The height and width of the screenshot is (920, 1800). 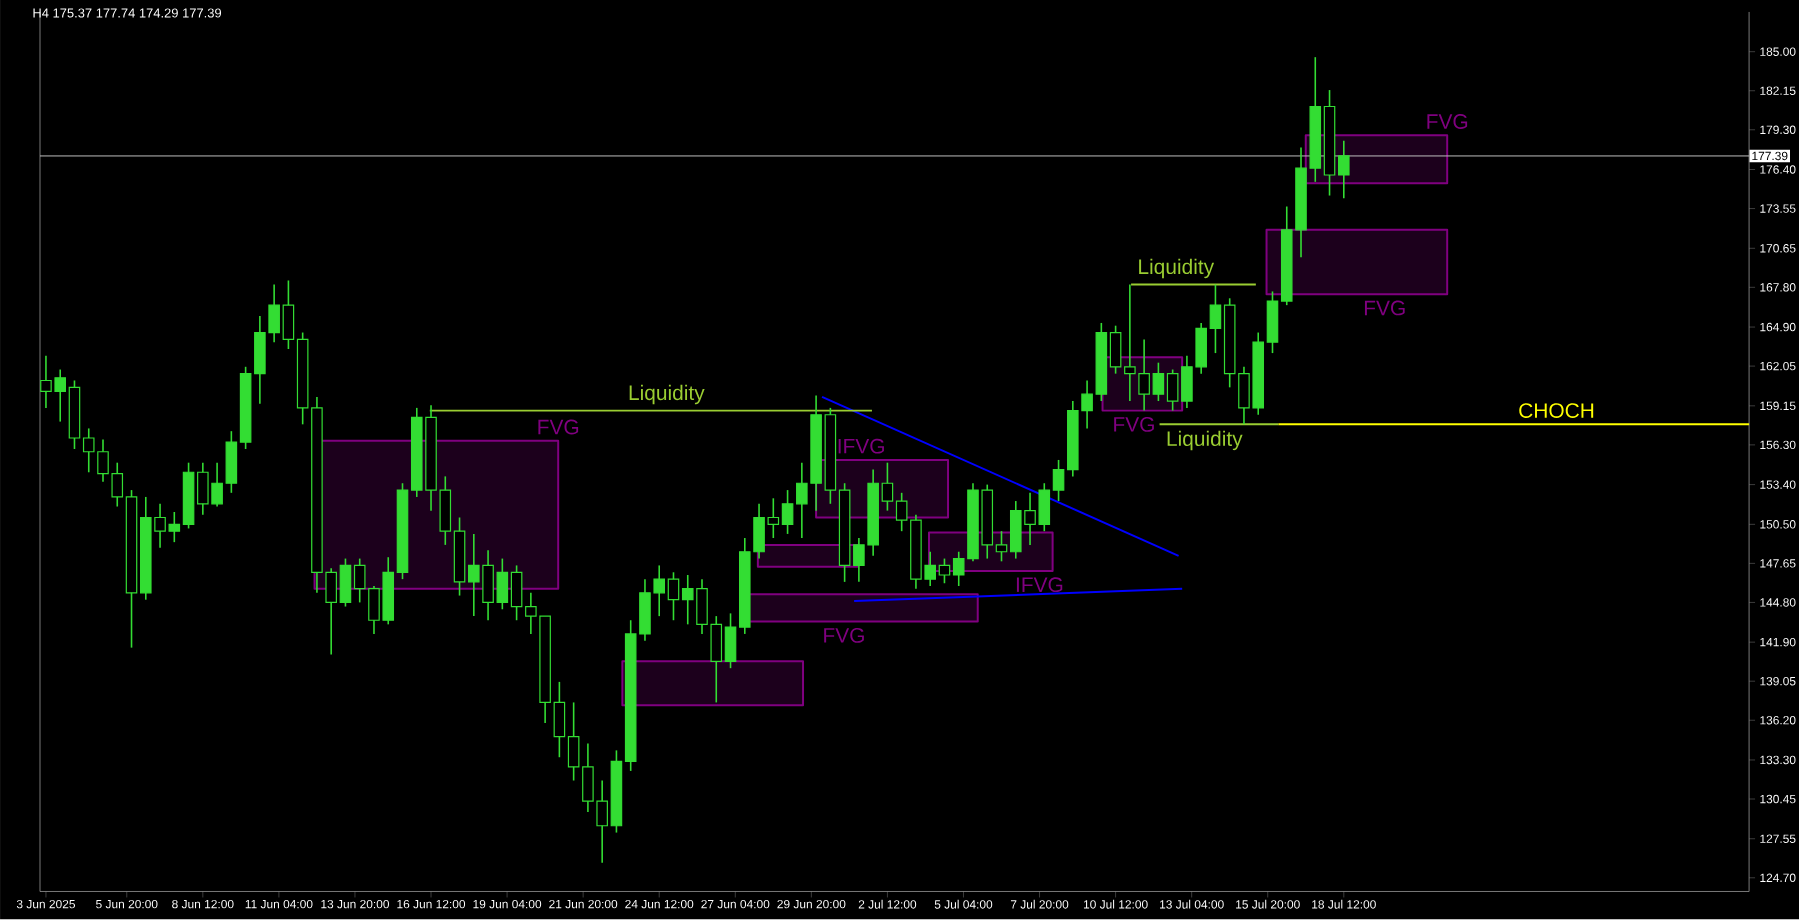 What do you see at coordinates (1556, 411) in the screenshot?
I see `annotation: CHOCH` at bounding box center [1556, 411].